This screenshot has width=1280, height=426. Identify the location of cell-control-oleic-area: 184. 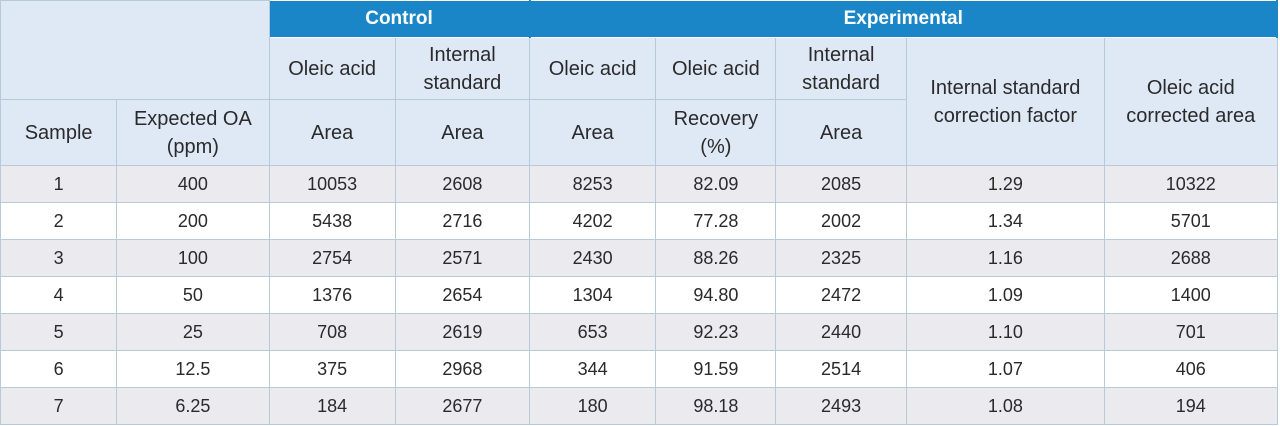
(332, 406).